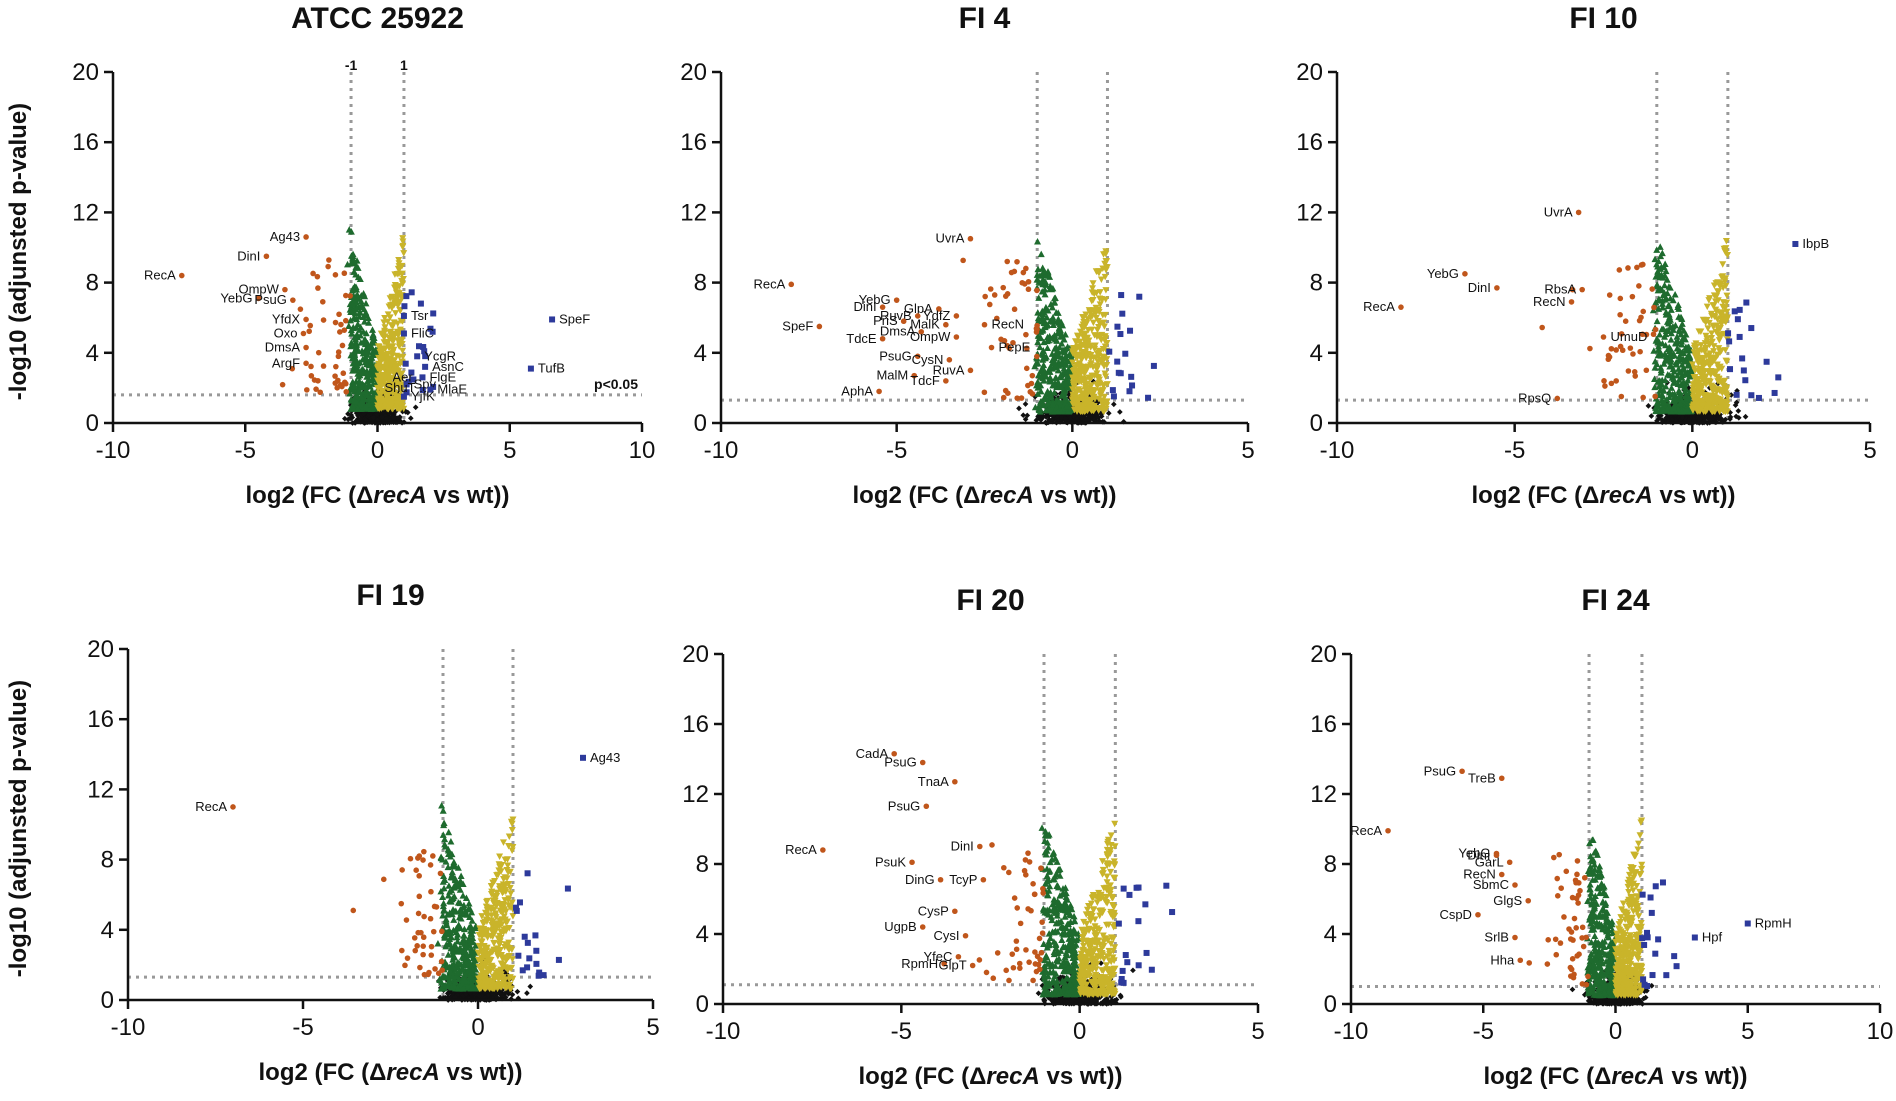 Image resolution: width=1896 pixels, height=1101 pixels. I want to click on gene-label: DmsA, so click(283, 347).